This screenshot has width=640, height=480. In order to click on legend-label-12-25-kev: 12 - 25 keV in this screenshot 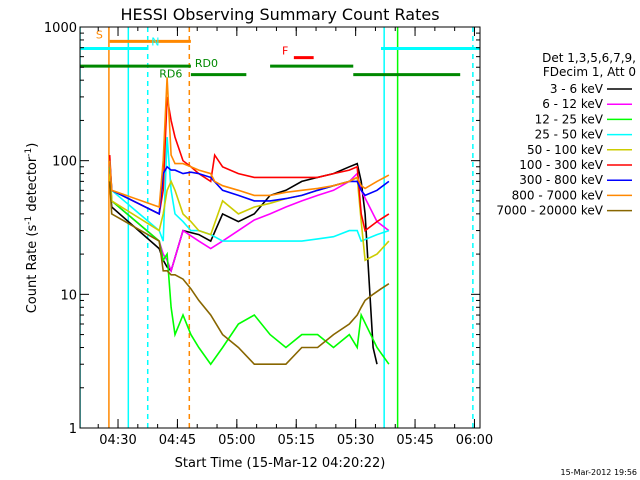, I will do `click(569, 119)`.